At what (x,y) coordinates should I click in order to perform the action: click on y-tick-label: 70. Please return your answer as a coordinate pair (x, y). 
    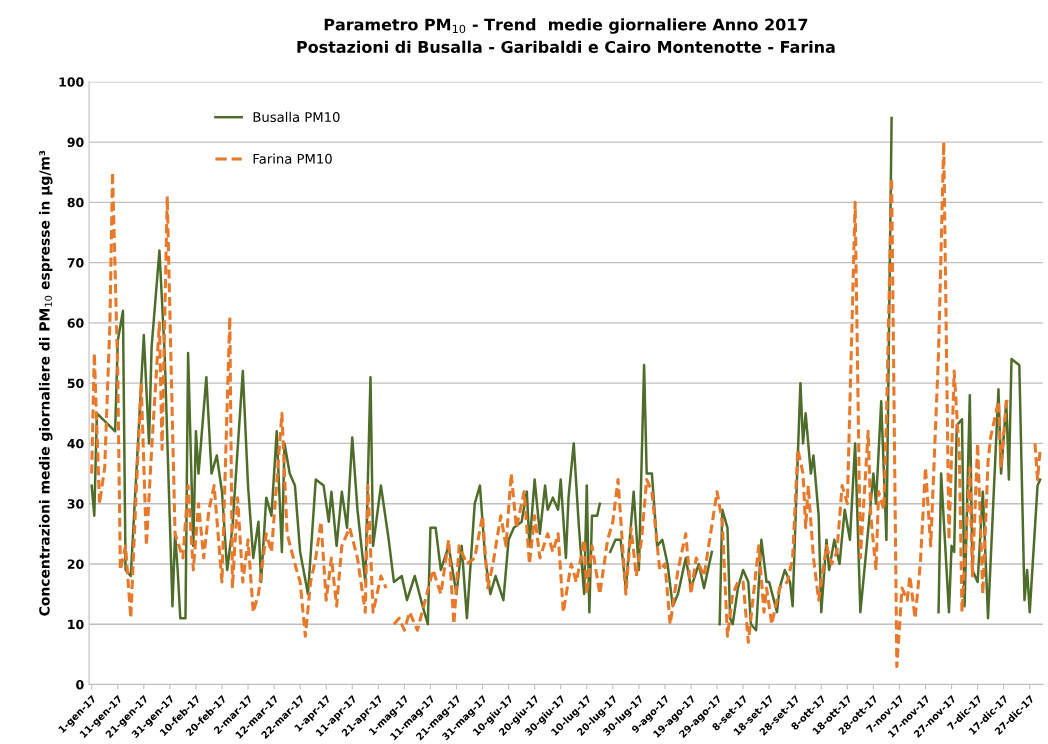
    Looking at the image, I should click on (75, 263).